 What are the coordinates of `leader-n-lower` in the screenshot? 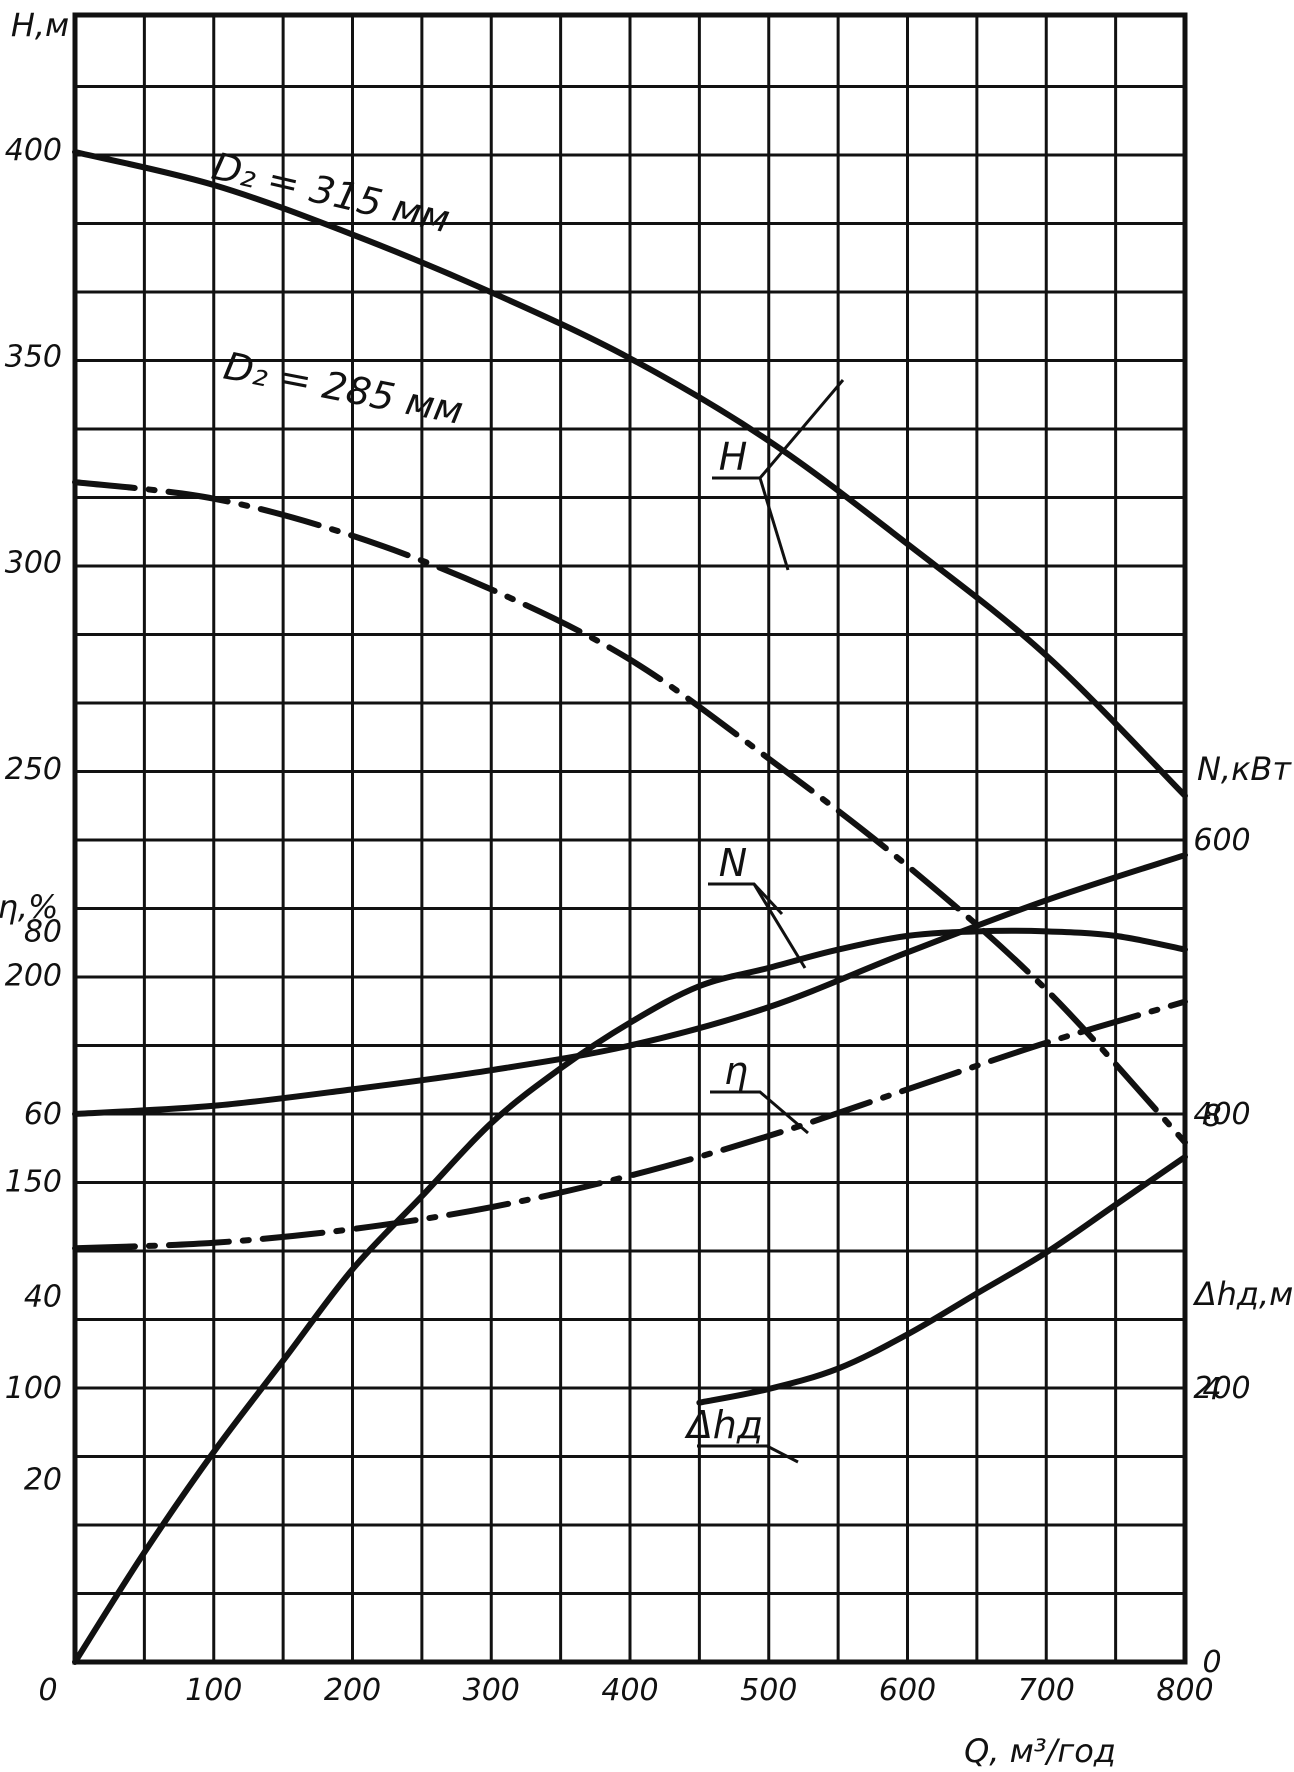 It's located at (779, 926).